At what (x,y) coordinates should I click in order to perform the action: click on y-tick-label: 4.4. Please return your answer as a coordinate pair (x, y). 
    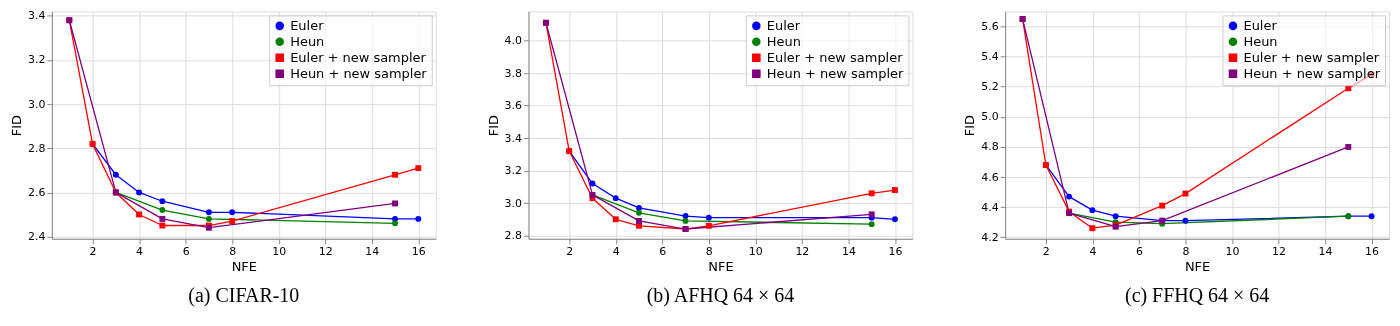
    Looking at the image, I should click on (990, 207).